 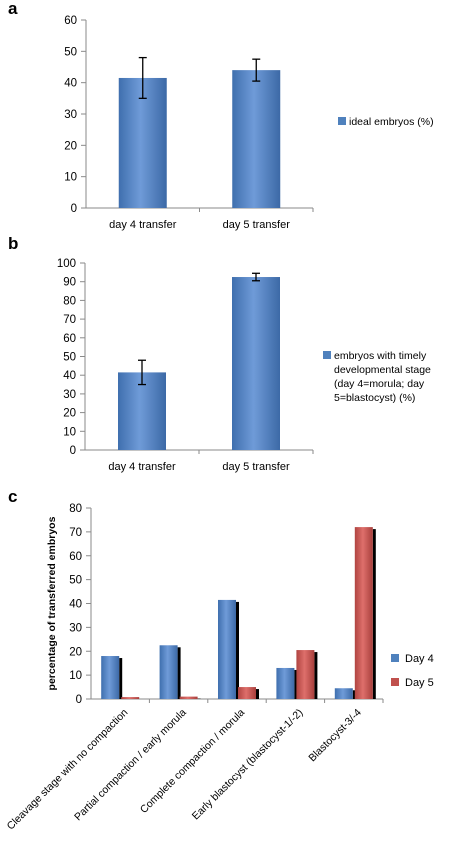 What do you see at coordinates (68, 770) in the screenshot?
I see `x-category-label: Cleavage stage with no compaction` at bounding box center [68, 770].